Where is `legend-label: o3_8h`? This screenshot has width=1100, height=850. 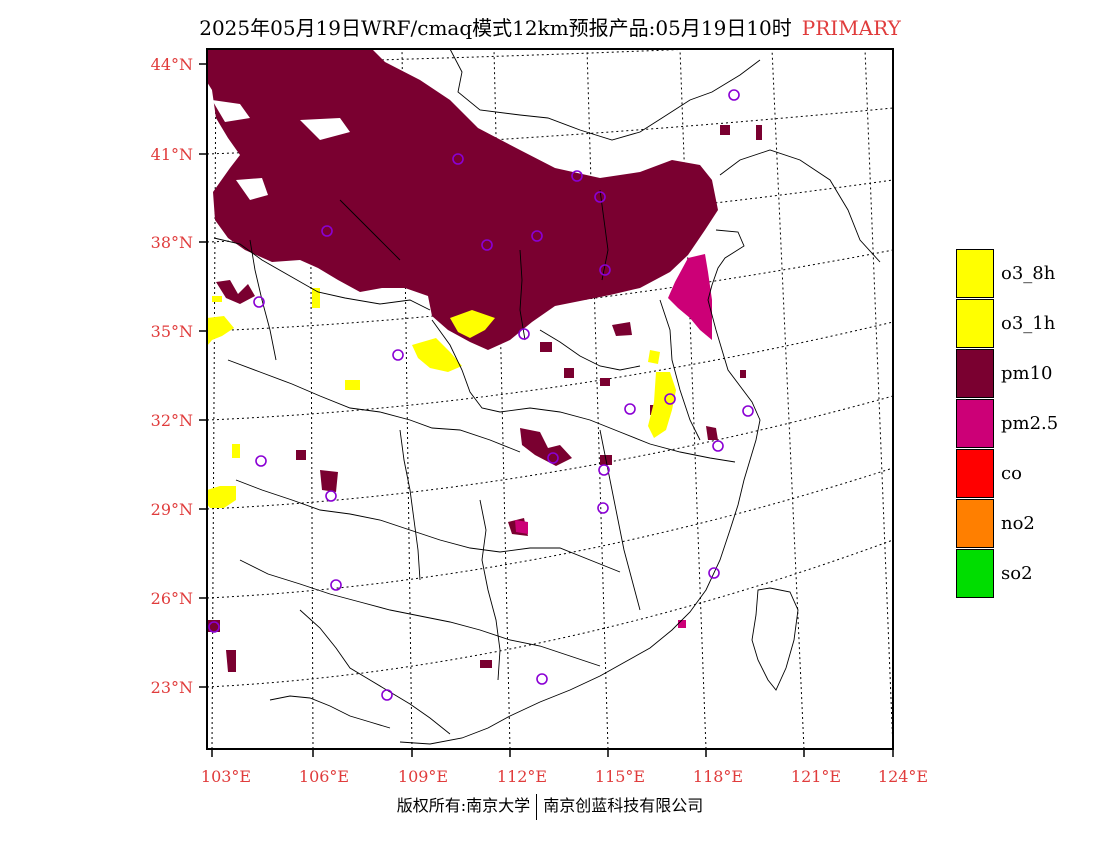
legend-label: o3_8h is located at coordinates (1028, 273).